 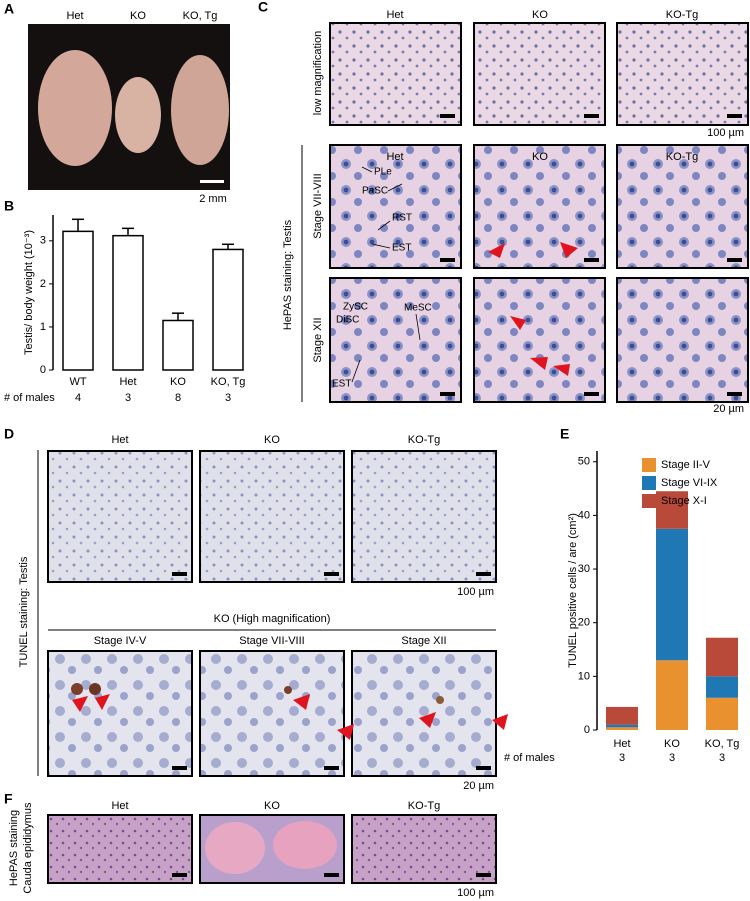 What do you see at coordinates (178, 398) in the screenshot?
I see `count: 8` at bounding box center [178, 398].